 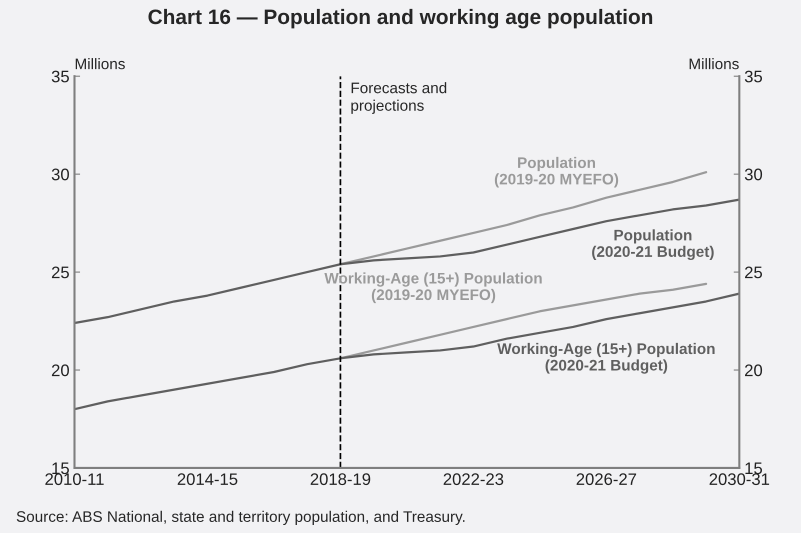 What do you see at coordinates (400, 18) in the screenshot?
I see `chart-title: Chart 16 — Population and working age population` at bounding box center [400, 18].